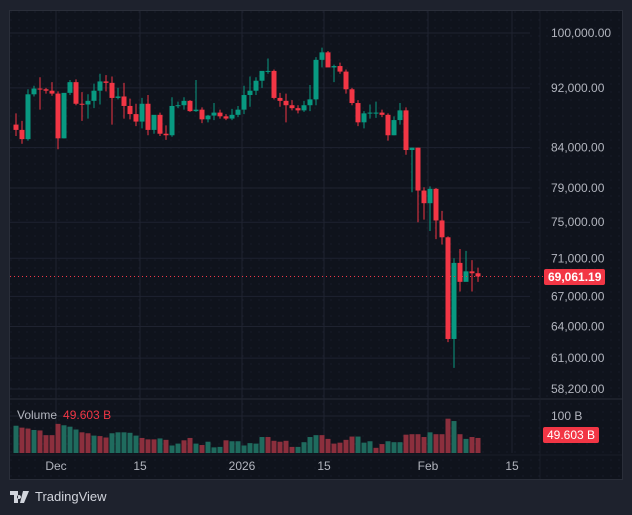  What do you see at coordinates (37, 415) in the screenshot?
I see `volume-label: Volume` at bounding box center [37, 415].